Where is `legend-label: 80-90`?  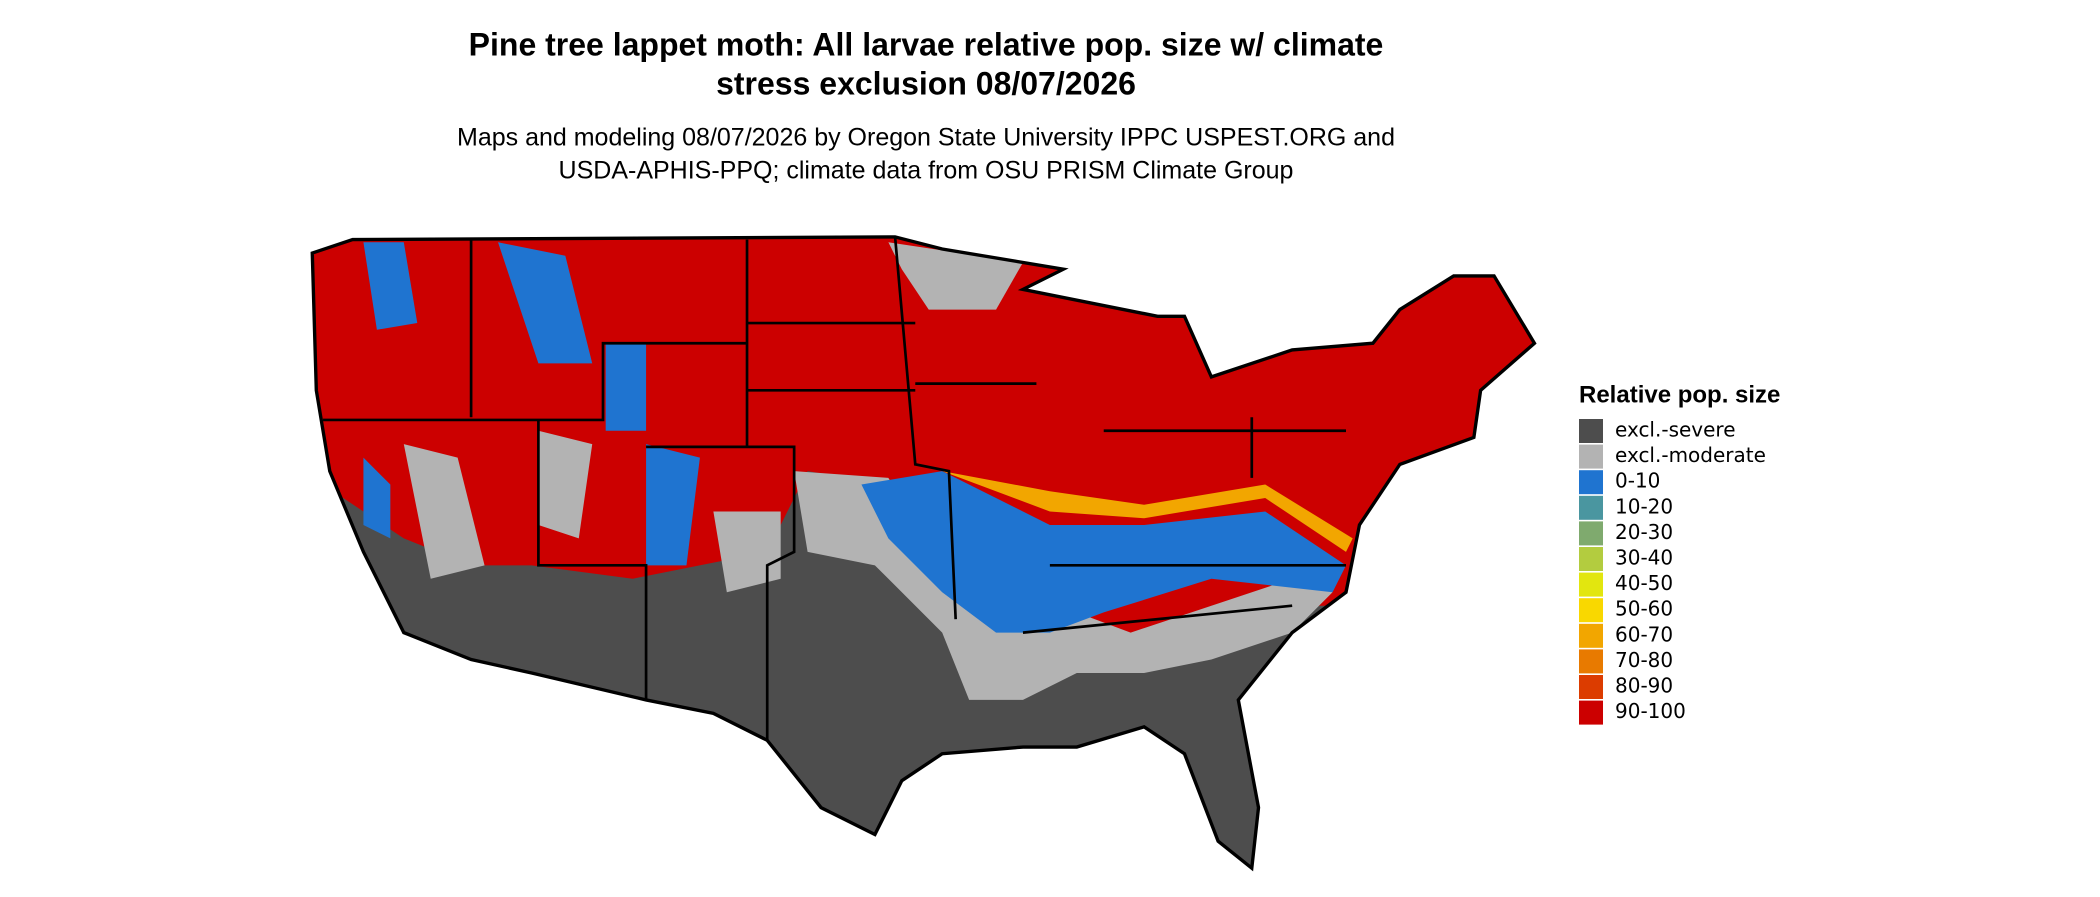 legend-label: 80-90 is located at coordinates (1644, 686).